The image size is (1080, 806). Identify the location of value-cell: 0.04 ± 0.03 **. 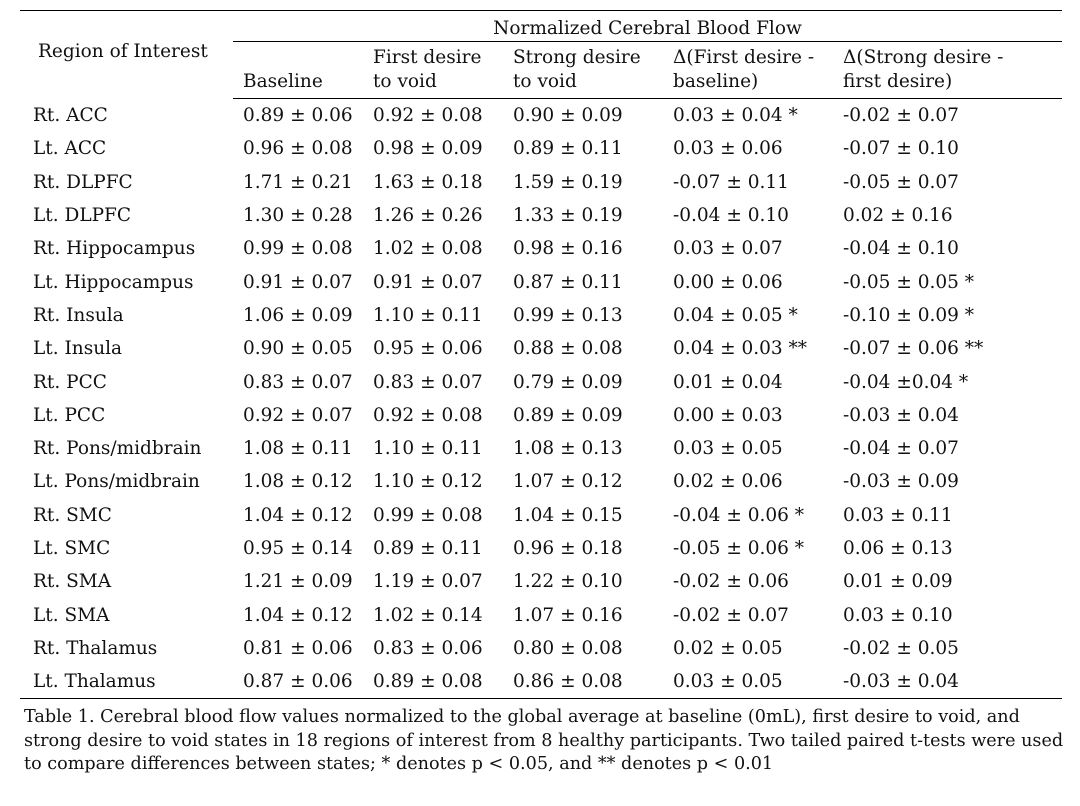
(740, 349).